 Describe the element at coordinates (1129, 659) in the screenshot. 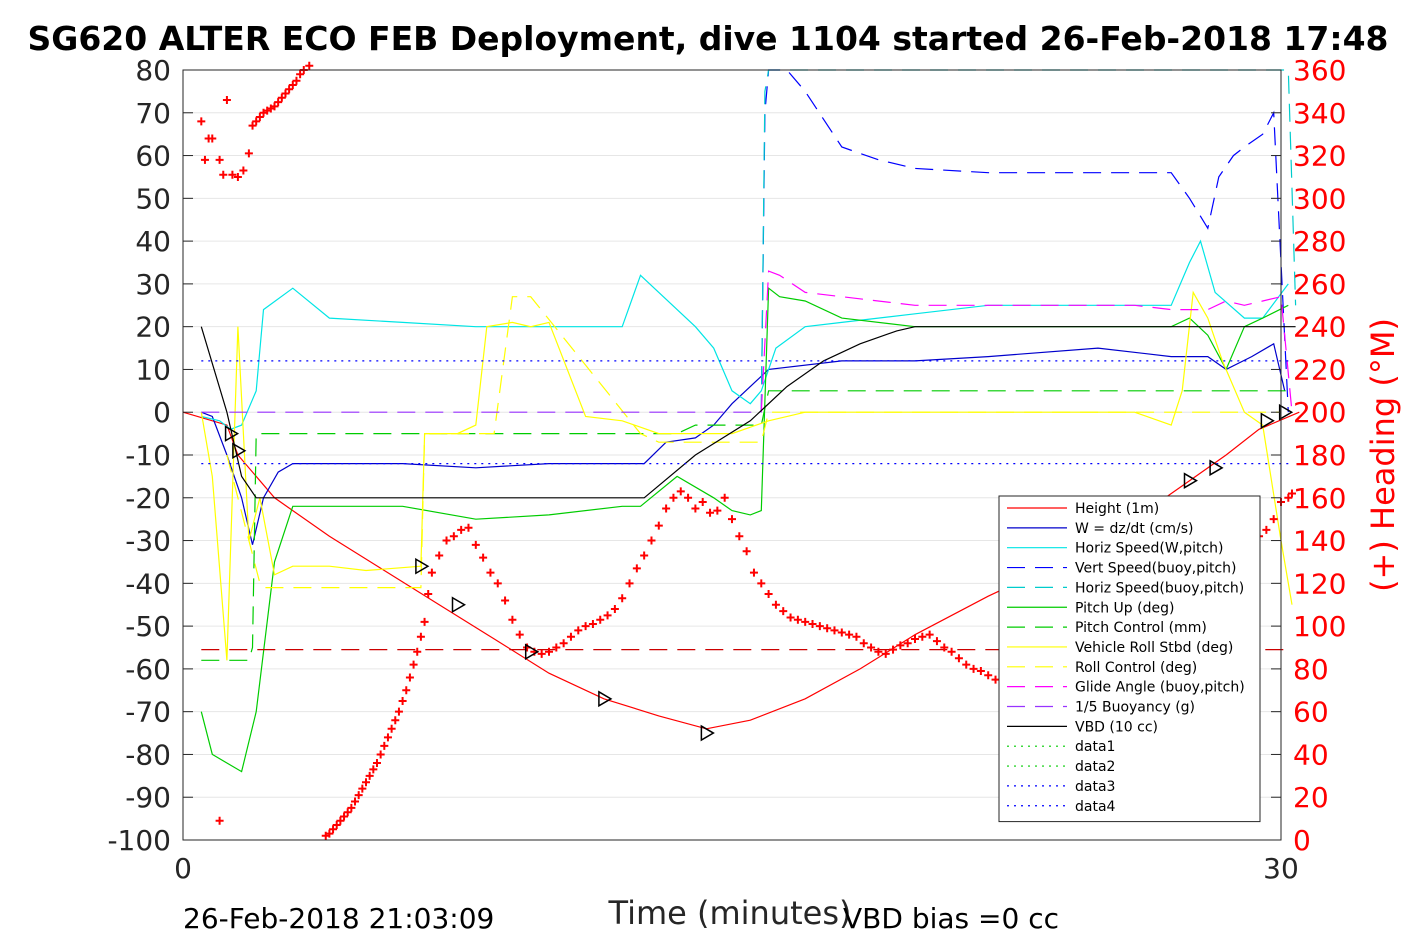

I see `legend-box` at that location.